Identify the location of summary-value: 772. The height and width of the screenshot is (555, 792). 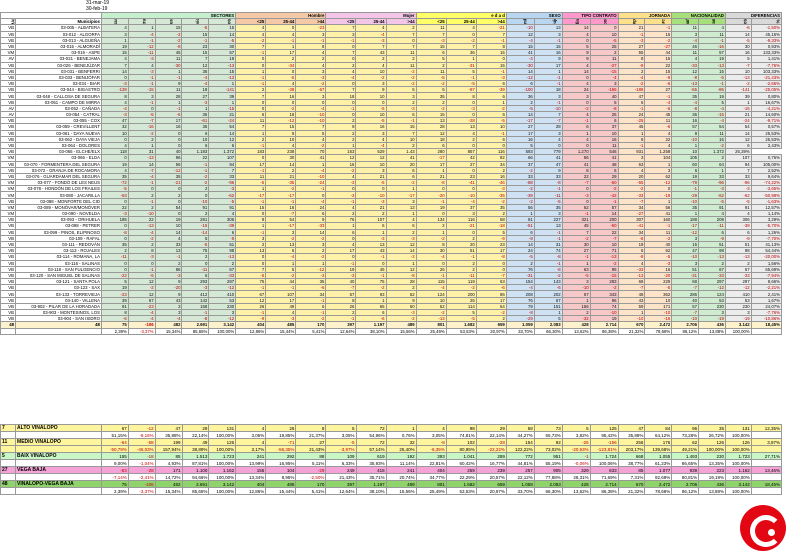
(520, 456).